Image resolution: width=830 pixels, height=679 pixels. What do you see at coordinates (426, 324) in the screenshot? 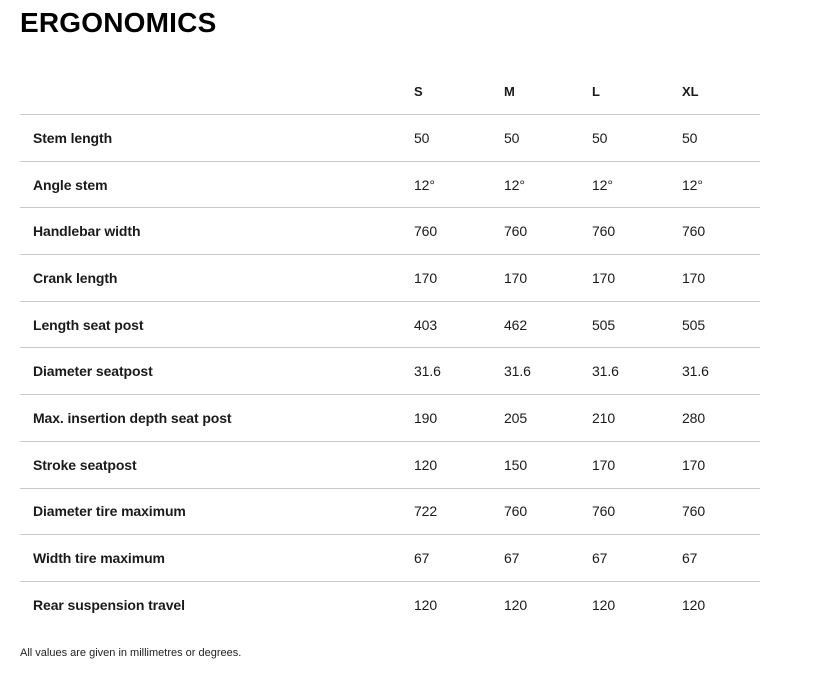
I see `cell-value: 403` at bounding box center [426, 324].